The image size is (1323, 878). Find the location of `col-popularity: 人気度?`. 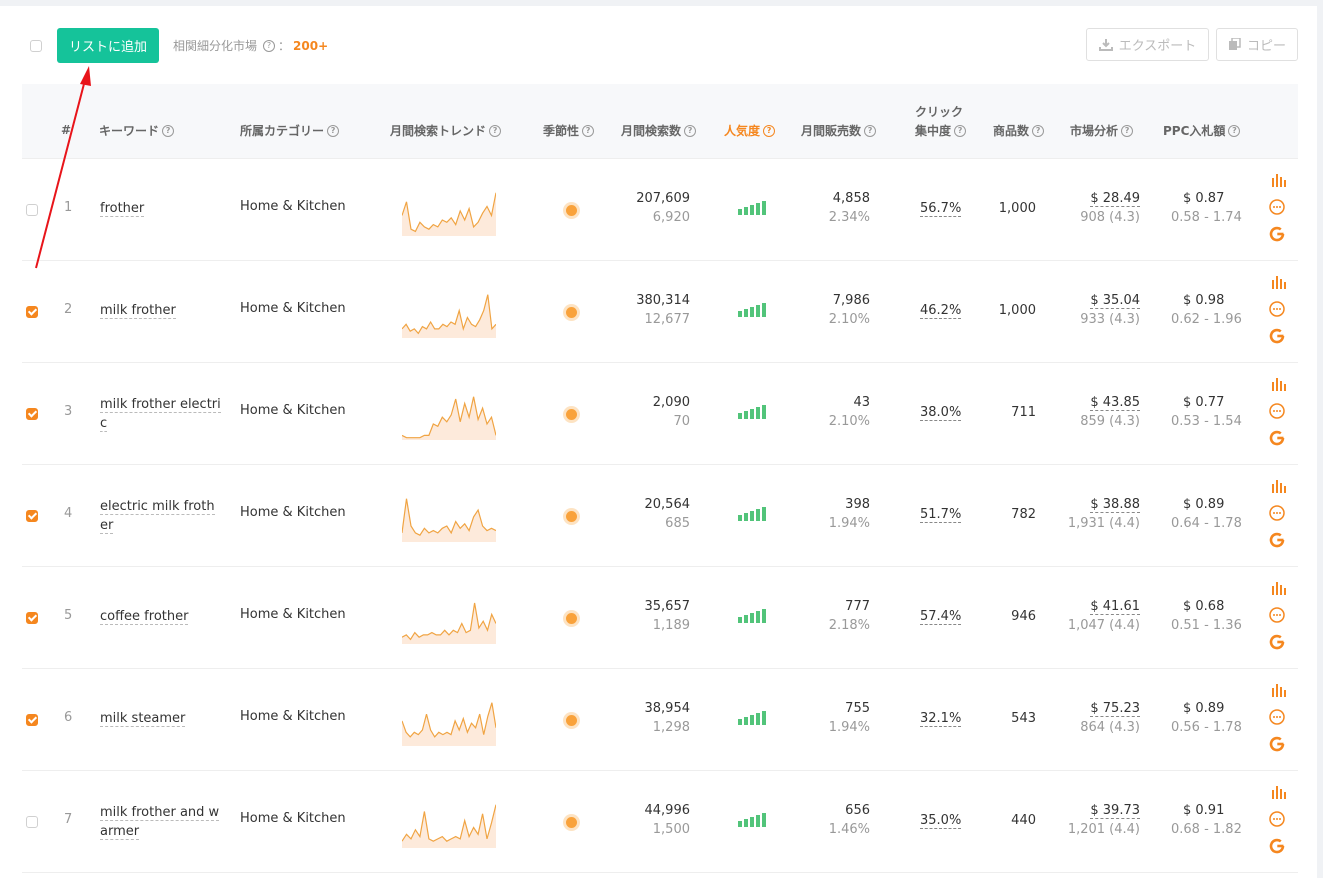

col-popularity: 人気度? is located at coordinates (750, 130).